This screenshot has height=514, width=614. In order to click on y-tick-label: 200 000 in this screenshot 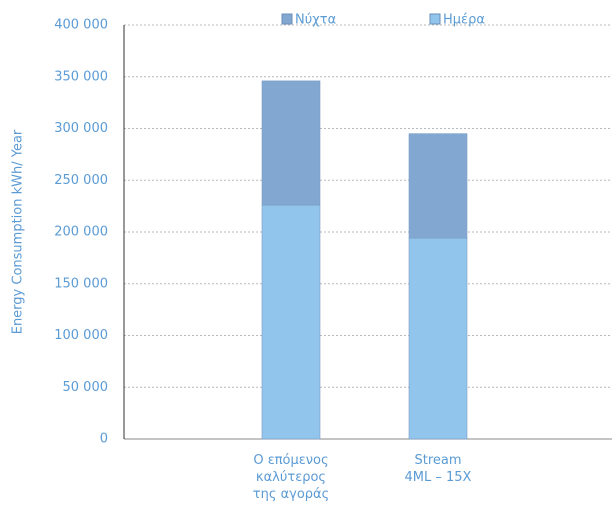, I will do `click(81, 232)`.